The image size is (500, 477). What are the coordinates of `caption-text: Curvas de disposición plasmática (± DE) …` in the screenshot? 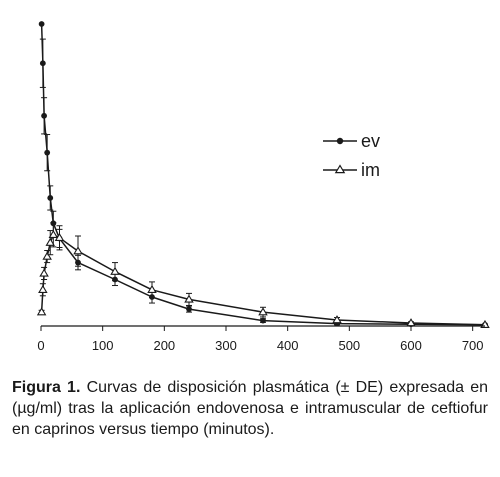 It's located at (250, 408).